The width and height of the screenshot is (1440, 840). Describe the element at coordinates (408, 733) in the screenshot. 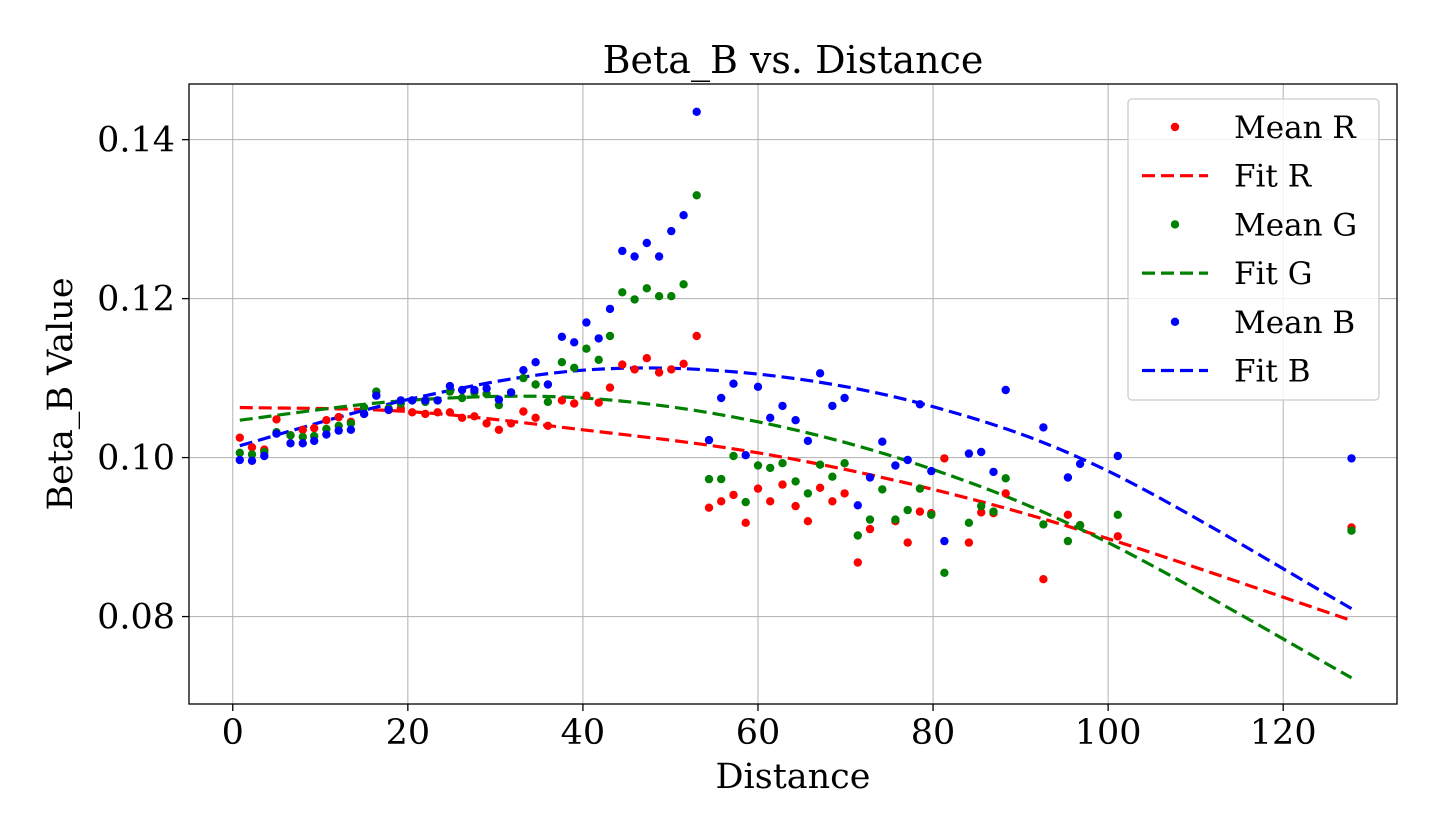

I see `x-tick-label: 20` at that location.